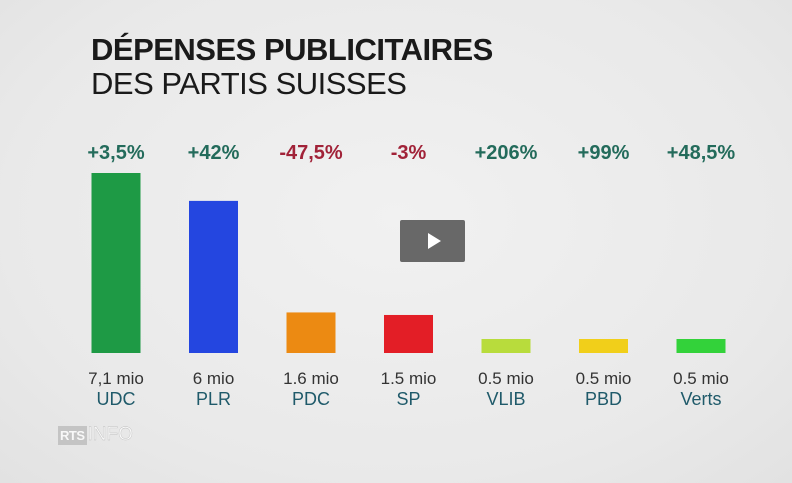 The height and width of the screenshot is (483, 792). Describe the element at coordinates (311, 399) in the screenshot. I see `category-label: PDC` at that location.